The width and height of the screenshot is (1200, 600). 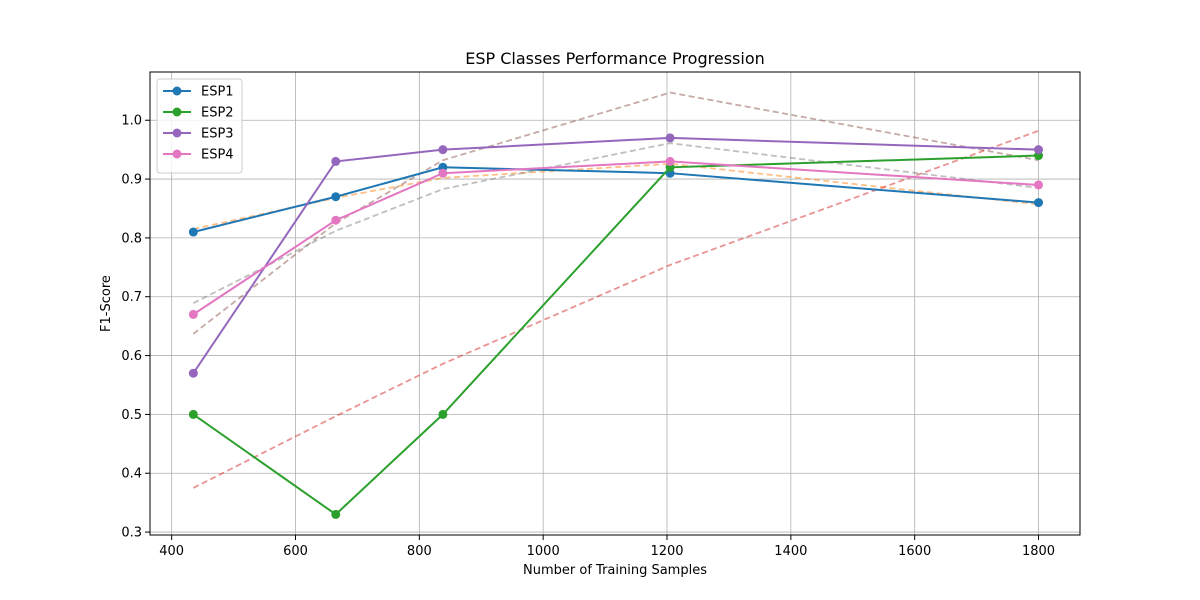 What do you see at coordinates (131, 415) in the screenshot?
I see `y-tick-label: 0.5` at bounding box center [131, 415].